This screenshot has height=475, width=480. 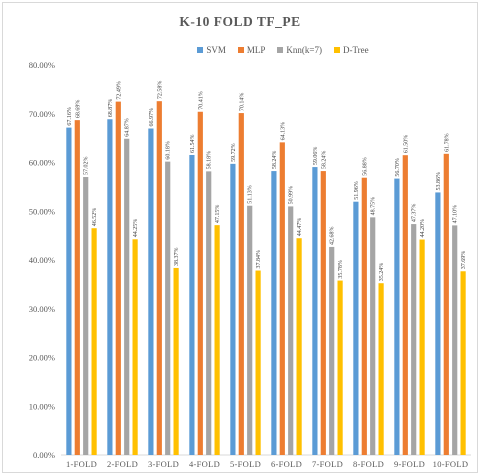 I want to click on x-tick-label: 2-FOLD, so click(x=122, y=464).